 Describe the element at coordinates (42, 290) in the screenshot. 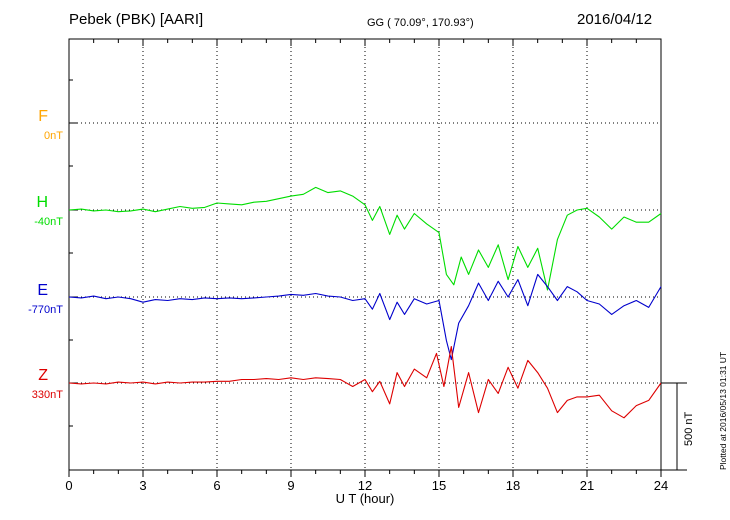

I see `component-label-e: E` at that location.